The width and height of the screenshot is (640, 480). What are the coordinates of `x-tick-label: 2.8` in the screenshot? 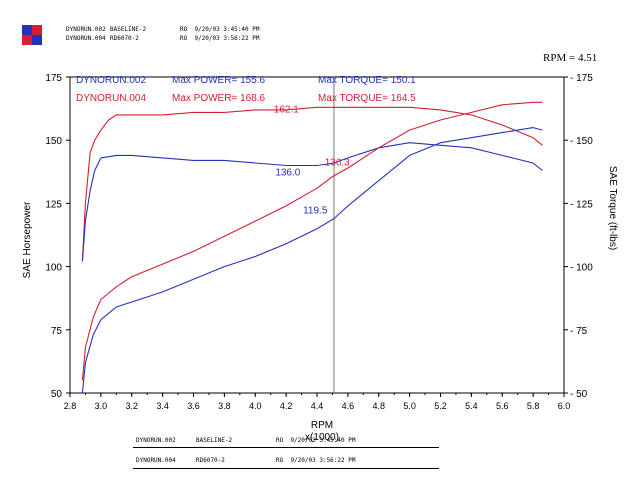 It's located at (70, 406).